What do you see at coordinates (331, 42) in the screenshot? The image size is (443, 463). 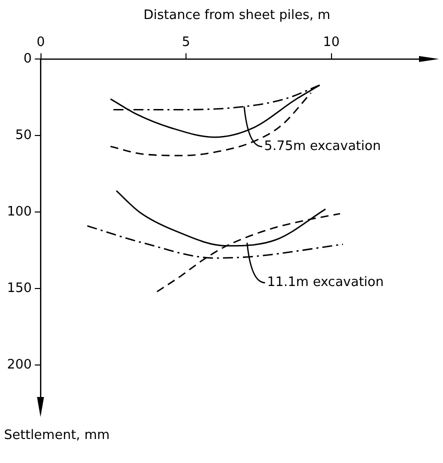 I see `x-tick-label: 10` at bounding box center [331, 42].